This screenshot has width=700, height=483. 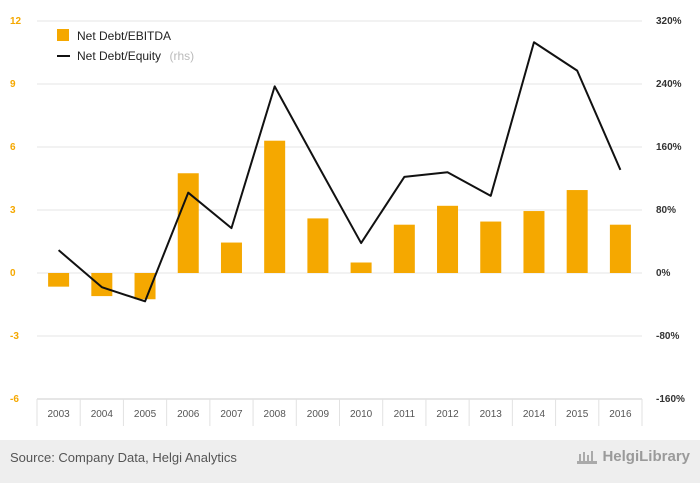 What do you see at coordinates (587, 457) in the screenshot?
I see `library-icon` at bounding box center [587, 457].